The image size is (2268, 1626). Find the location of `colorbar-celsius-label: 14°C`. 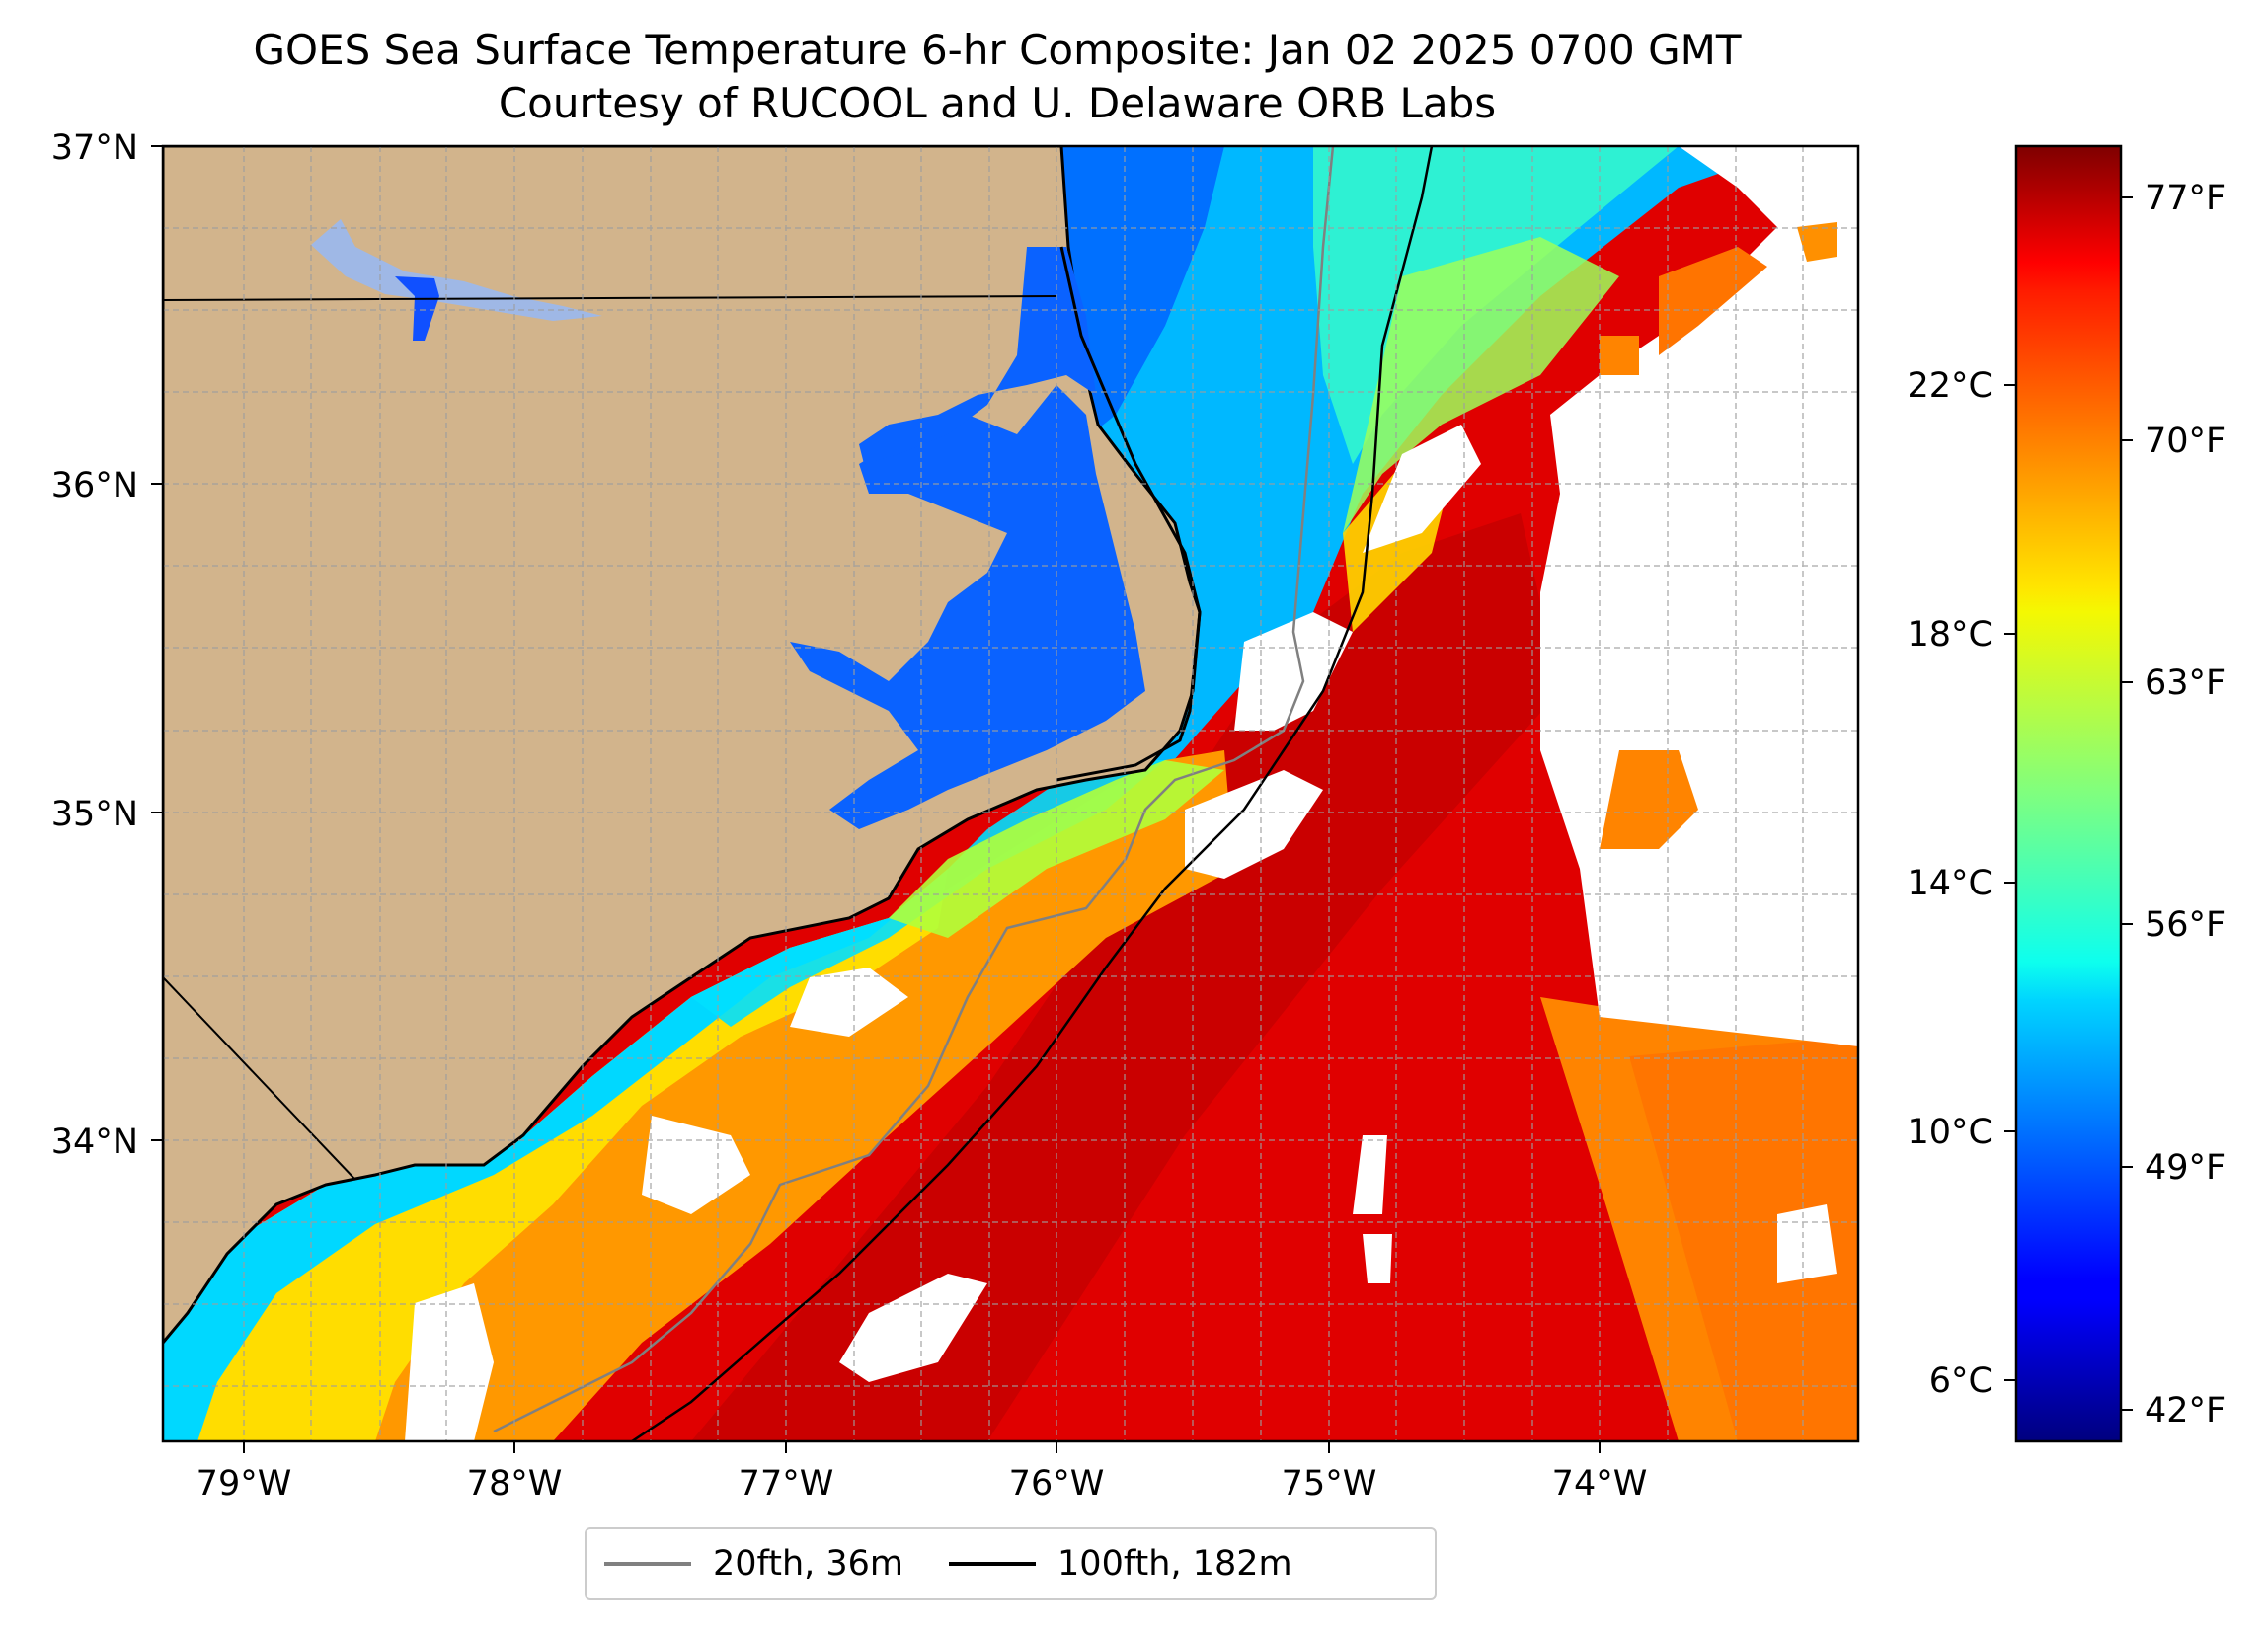

colorbar-celsius-label: 14°C is located at coordinates (1950, 883).